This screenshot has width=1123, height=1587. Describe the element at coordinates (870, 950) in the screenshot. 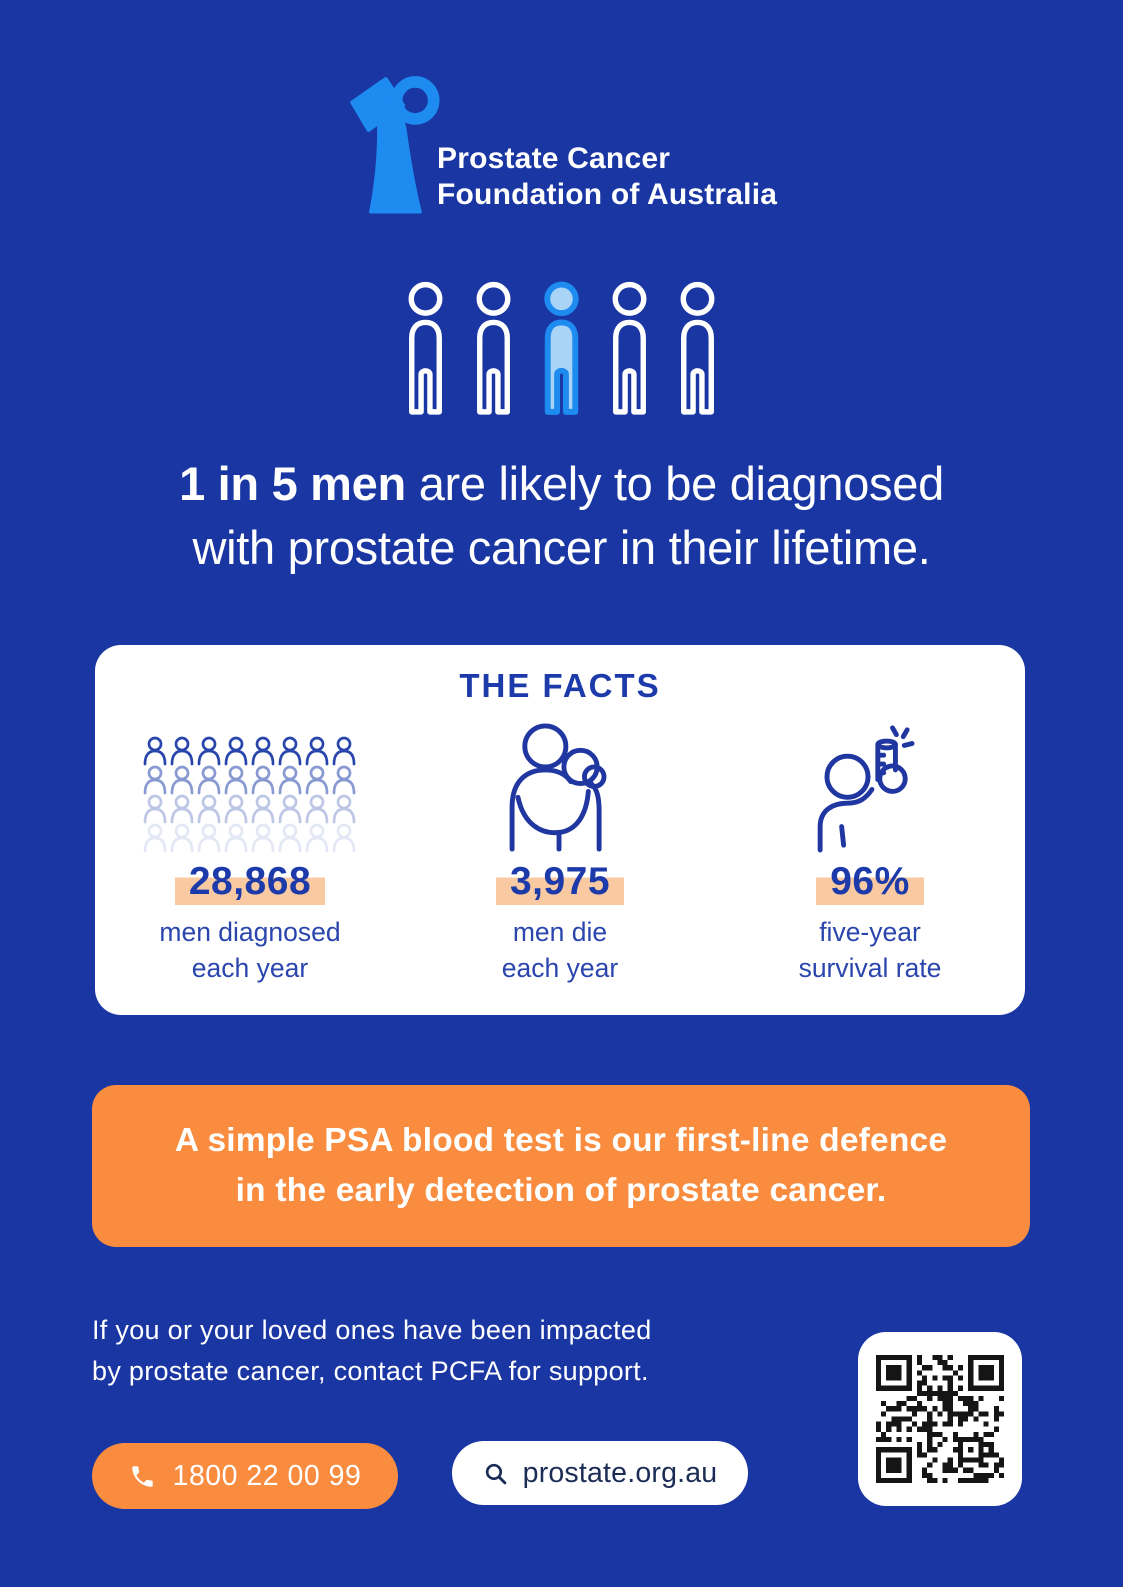

I see `stat-label: five-year survival rate` at that location.